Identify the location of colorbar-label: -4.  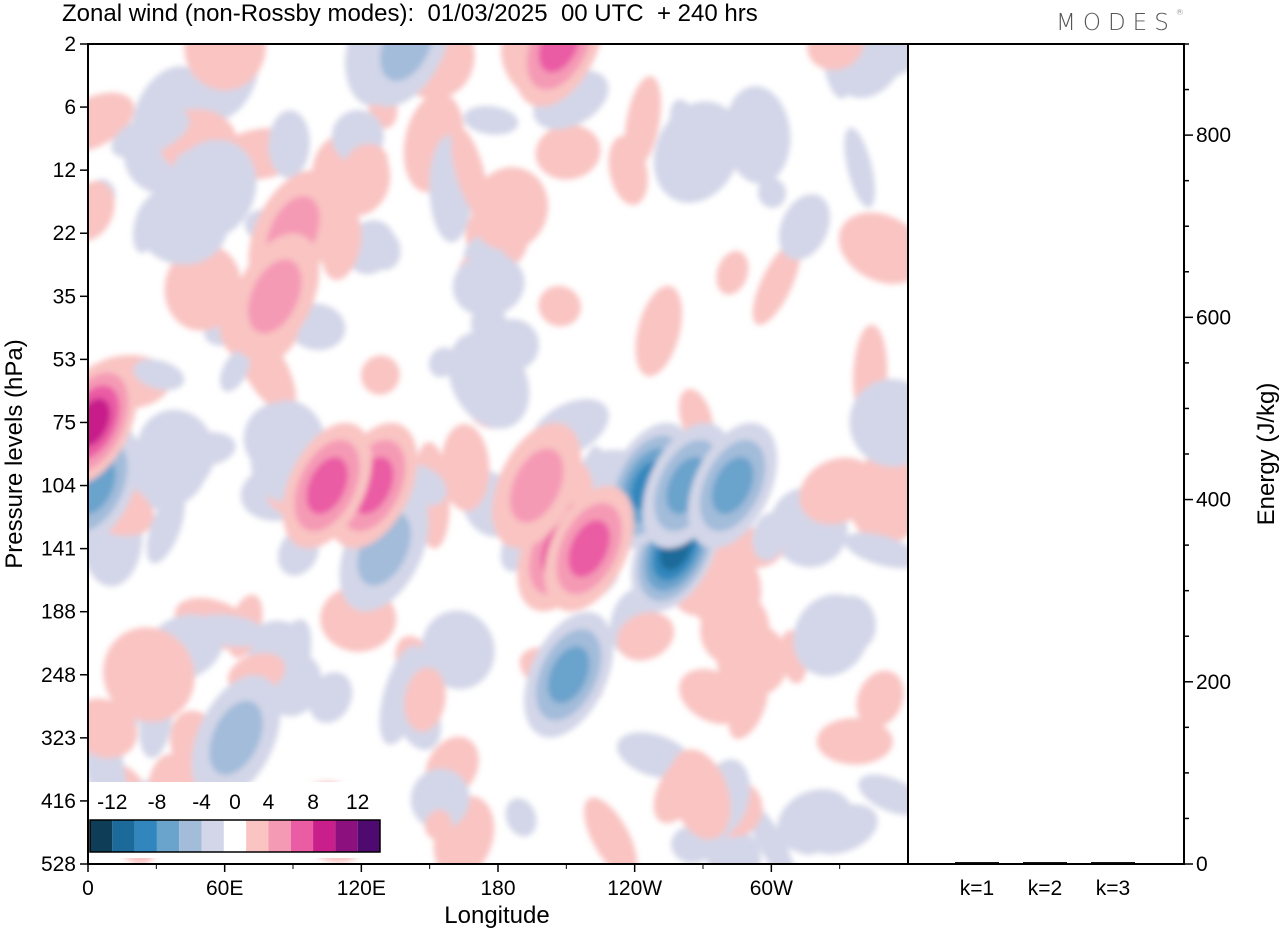
(201, 802).